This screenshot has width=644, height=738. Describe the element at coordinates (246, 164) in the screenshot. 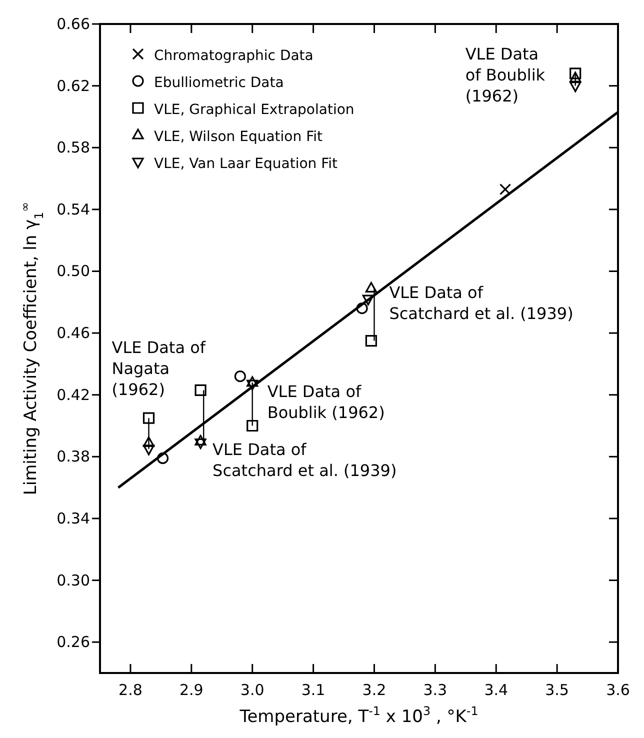

I see `legend-label: VLE, Van Laar Equation Fit` at that location.